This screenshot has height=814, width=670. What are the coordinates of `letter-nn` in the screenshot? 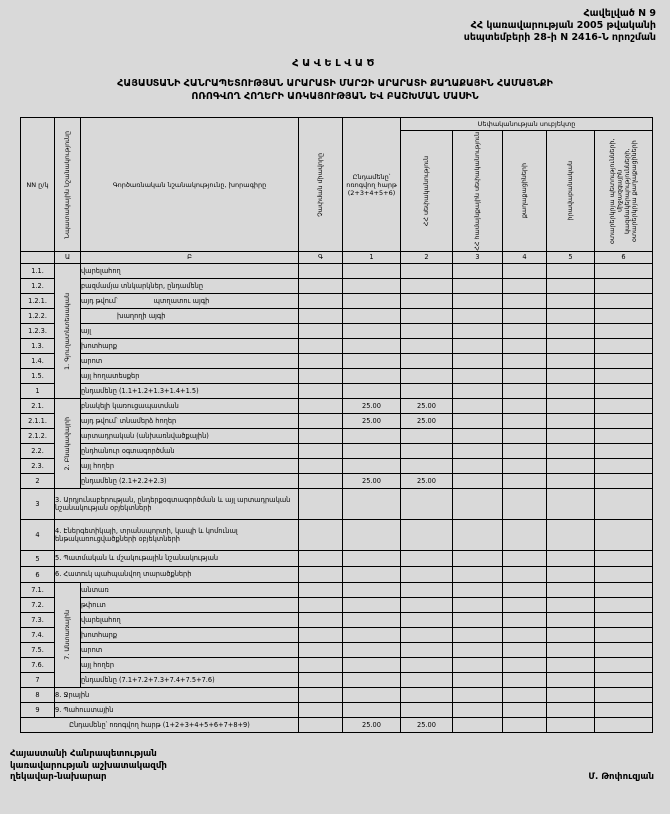 It's located at (37, 257).